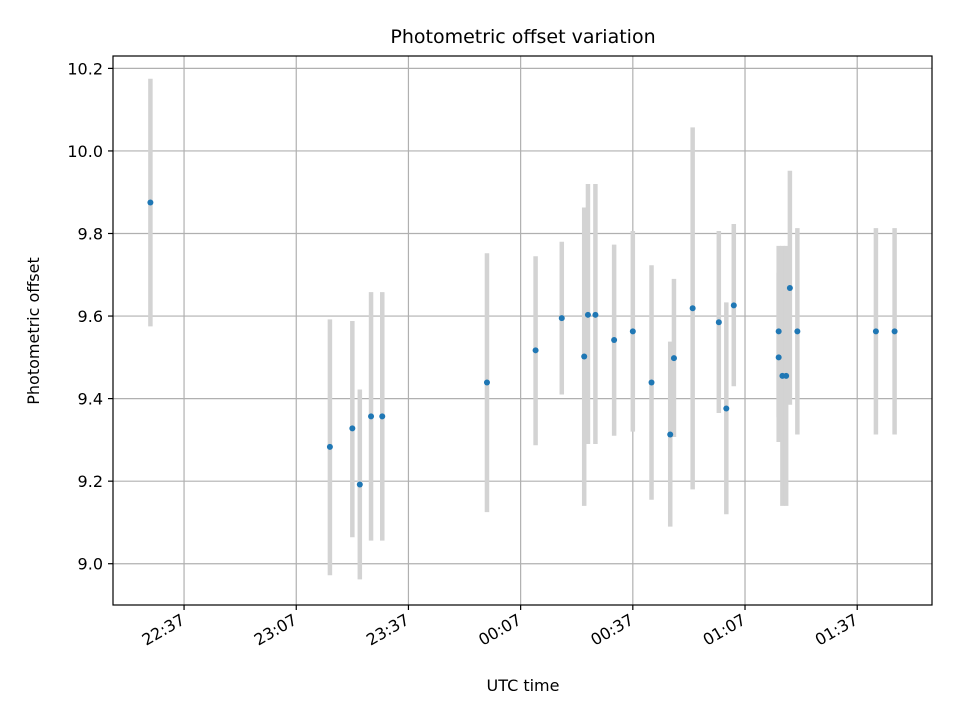 Image resolution: width=960 pixels, height=720 pixels. I want to click on y-tick-label: 9.8, so click(90, 233).